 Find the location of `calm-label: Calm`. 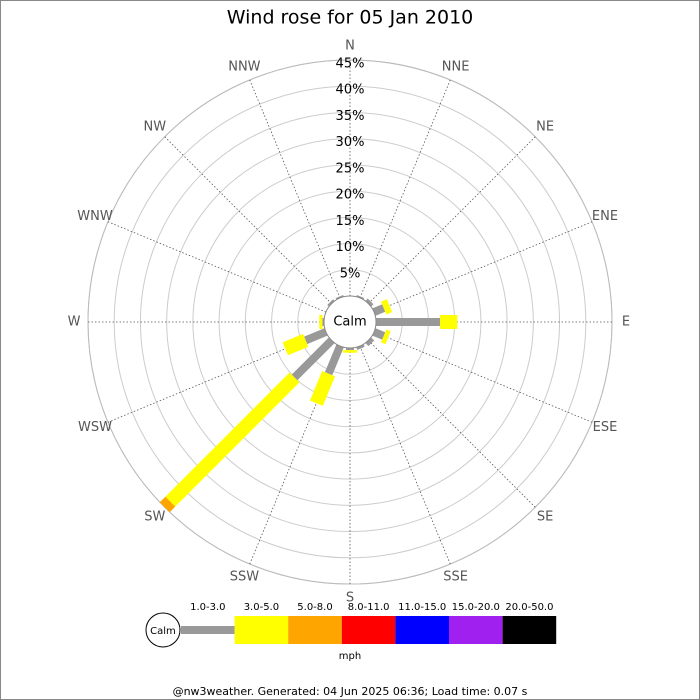

calm-label: Calm is located at coordinates (349, 322).